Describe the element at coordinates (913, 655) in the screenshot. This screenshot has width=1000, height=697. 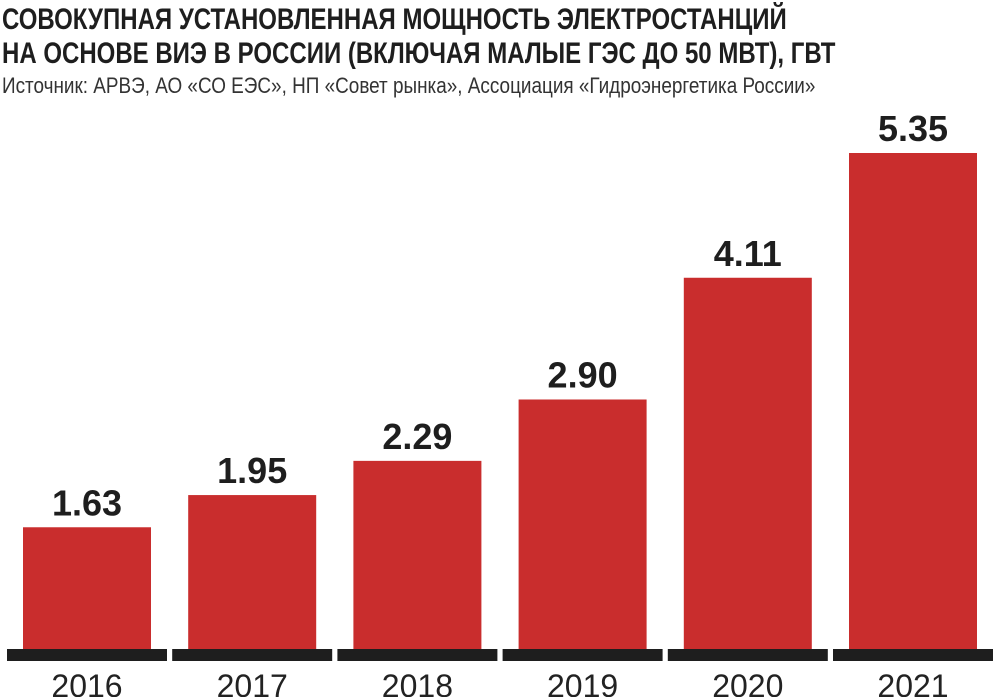
I see `baseline-segment-2021` at that location.